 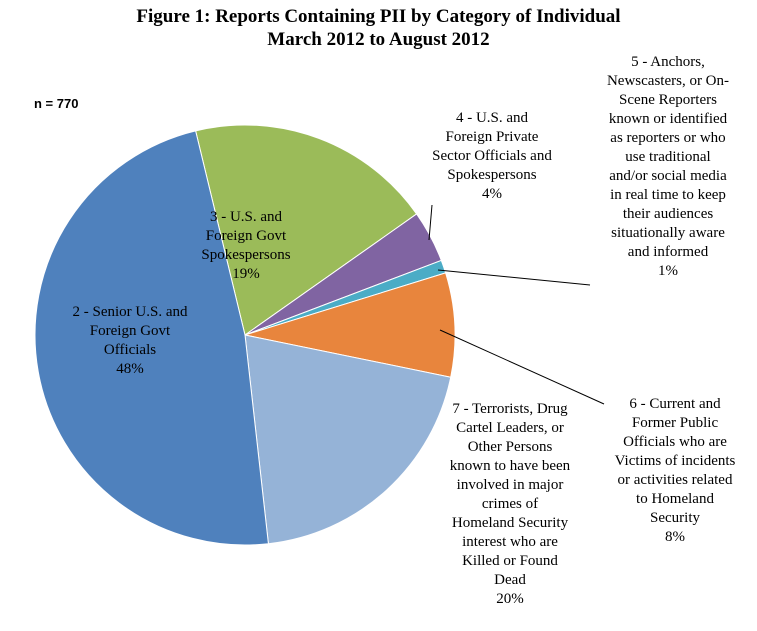 What do you see at coordinates (56, 103) in the screenshot?
I see `sample-size-annotation: n = 770` at bounding box center [56, 103].